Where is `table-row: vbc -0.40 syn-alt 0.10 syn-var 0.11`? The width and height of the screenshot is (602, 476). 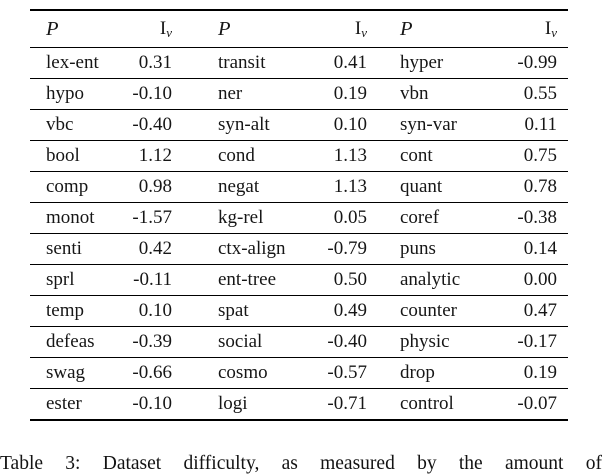
table-row: vbc -0.40 syn-alt 0.10 syn-var 0.11 is located at coordinates (299, 125).